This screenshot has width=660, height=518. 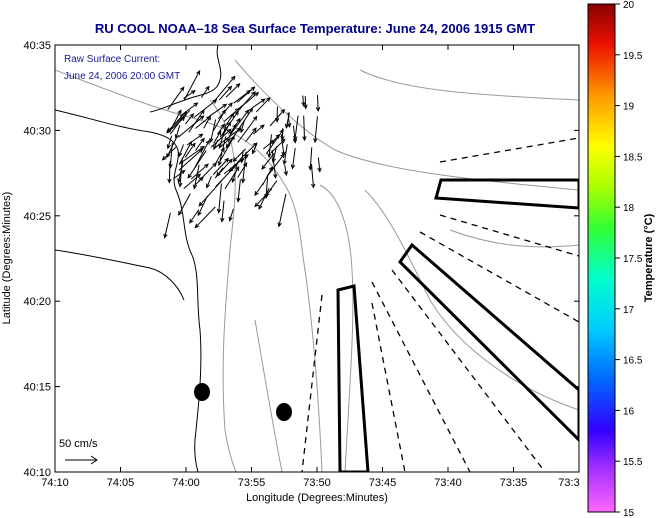 What do you see at coordinates (633, 157) in the screenshot?
I see `colorbar-tick-label: 18.5` at bounding box center [633, 157].